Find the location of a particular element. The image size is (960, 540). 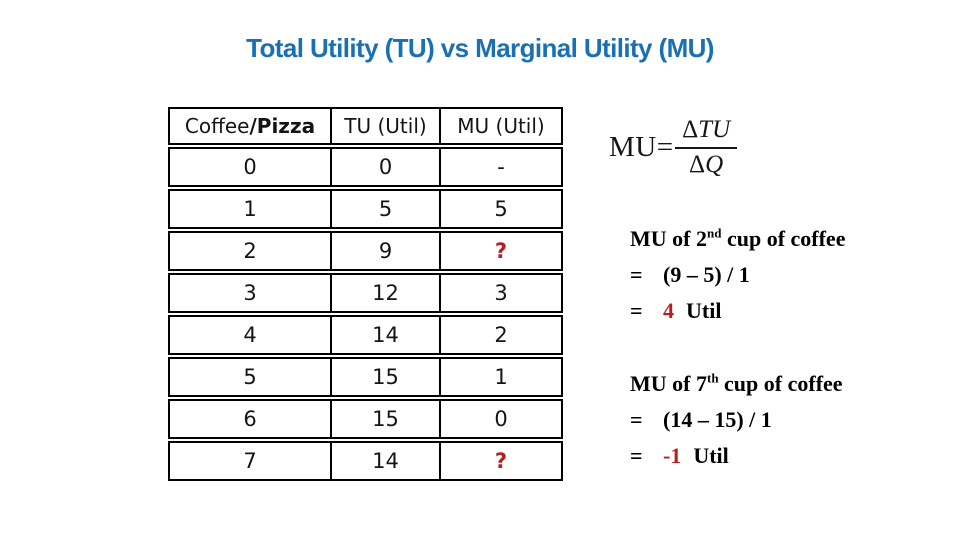

table-header-row: Coffee/Pizza TU (Util) MU (Util) is located at coordinates (365, 126).